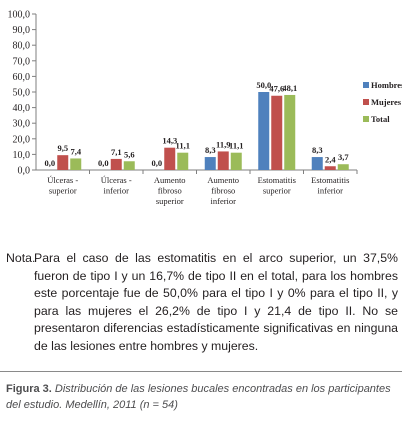 This screenshot has width=402, height=422. I want to click on category-label: Aumento fibroso inferior, so click(223, 190).